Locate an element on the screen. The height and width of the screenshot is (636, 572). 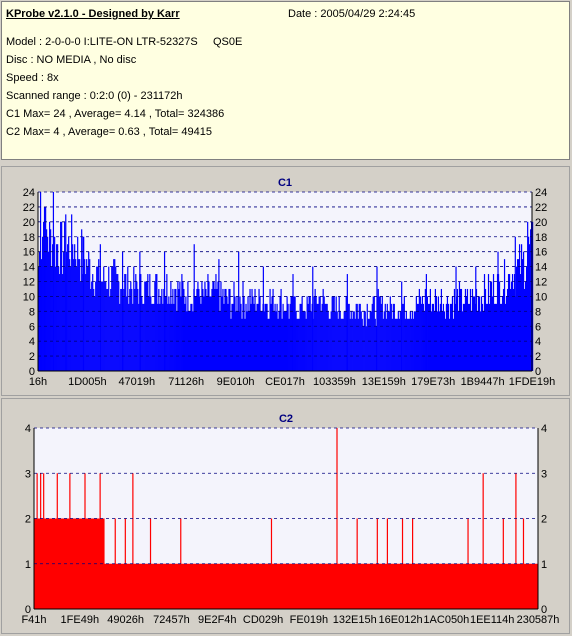
x-tick-label: 103359h is located at coordinates (334, 382).